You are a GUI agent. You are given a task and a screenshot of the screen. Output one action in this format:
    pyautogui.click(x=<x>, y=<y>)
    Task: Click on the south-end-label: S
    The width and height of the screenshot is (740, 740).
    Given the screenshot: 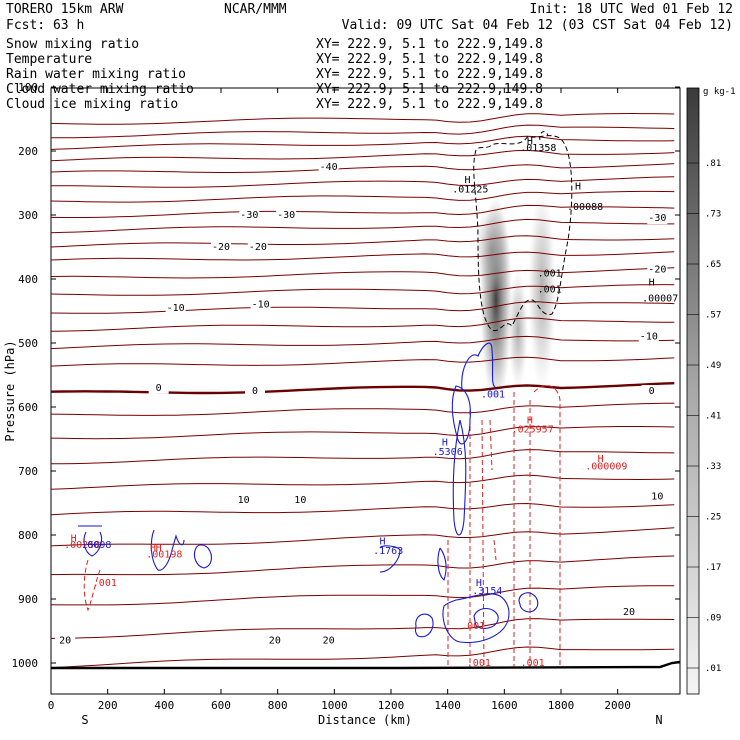 What is the action you would take?
    pyautogui.click(x=84, y=720)
    